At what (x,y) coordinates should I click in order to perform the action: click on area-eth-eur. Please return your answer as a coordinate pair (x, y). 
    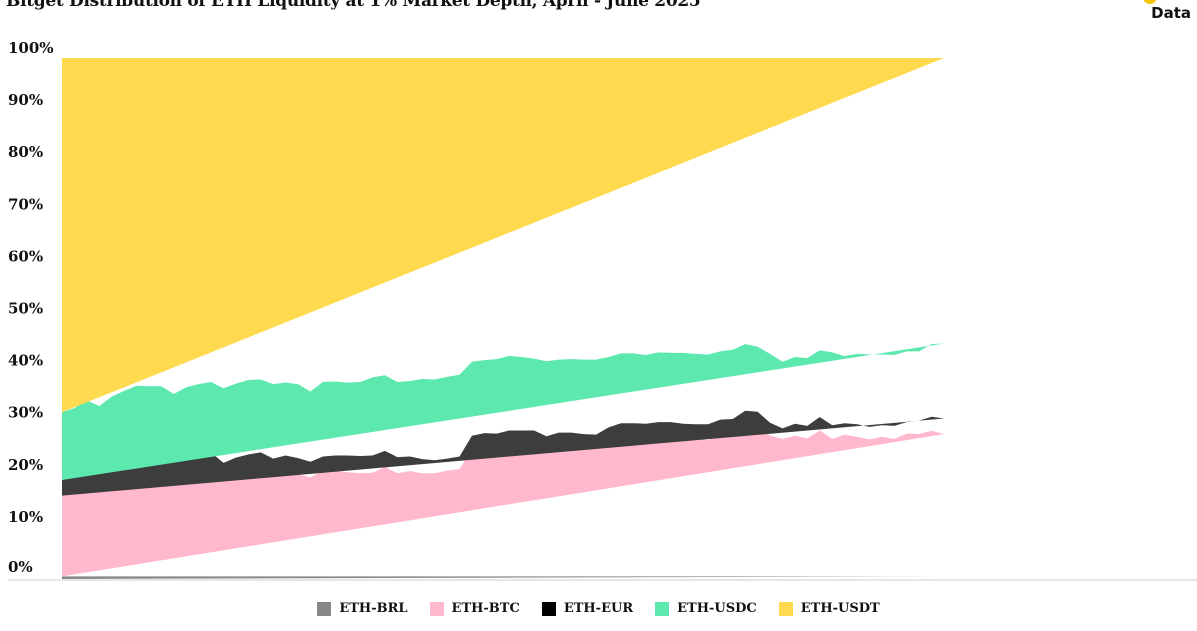
    Looking at the image, I should click on (503, 453).